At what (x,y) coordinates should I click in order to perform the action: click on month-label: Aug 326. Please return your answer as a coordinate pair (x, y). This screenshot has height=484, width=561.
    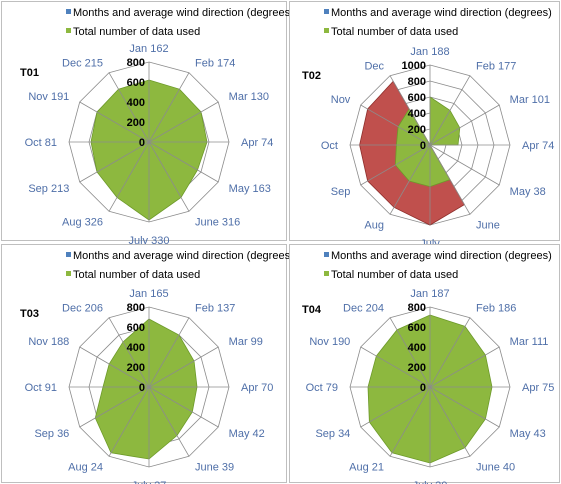
    Looking at the image, I should click on (82, 223).